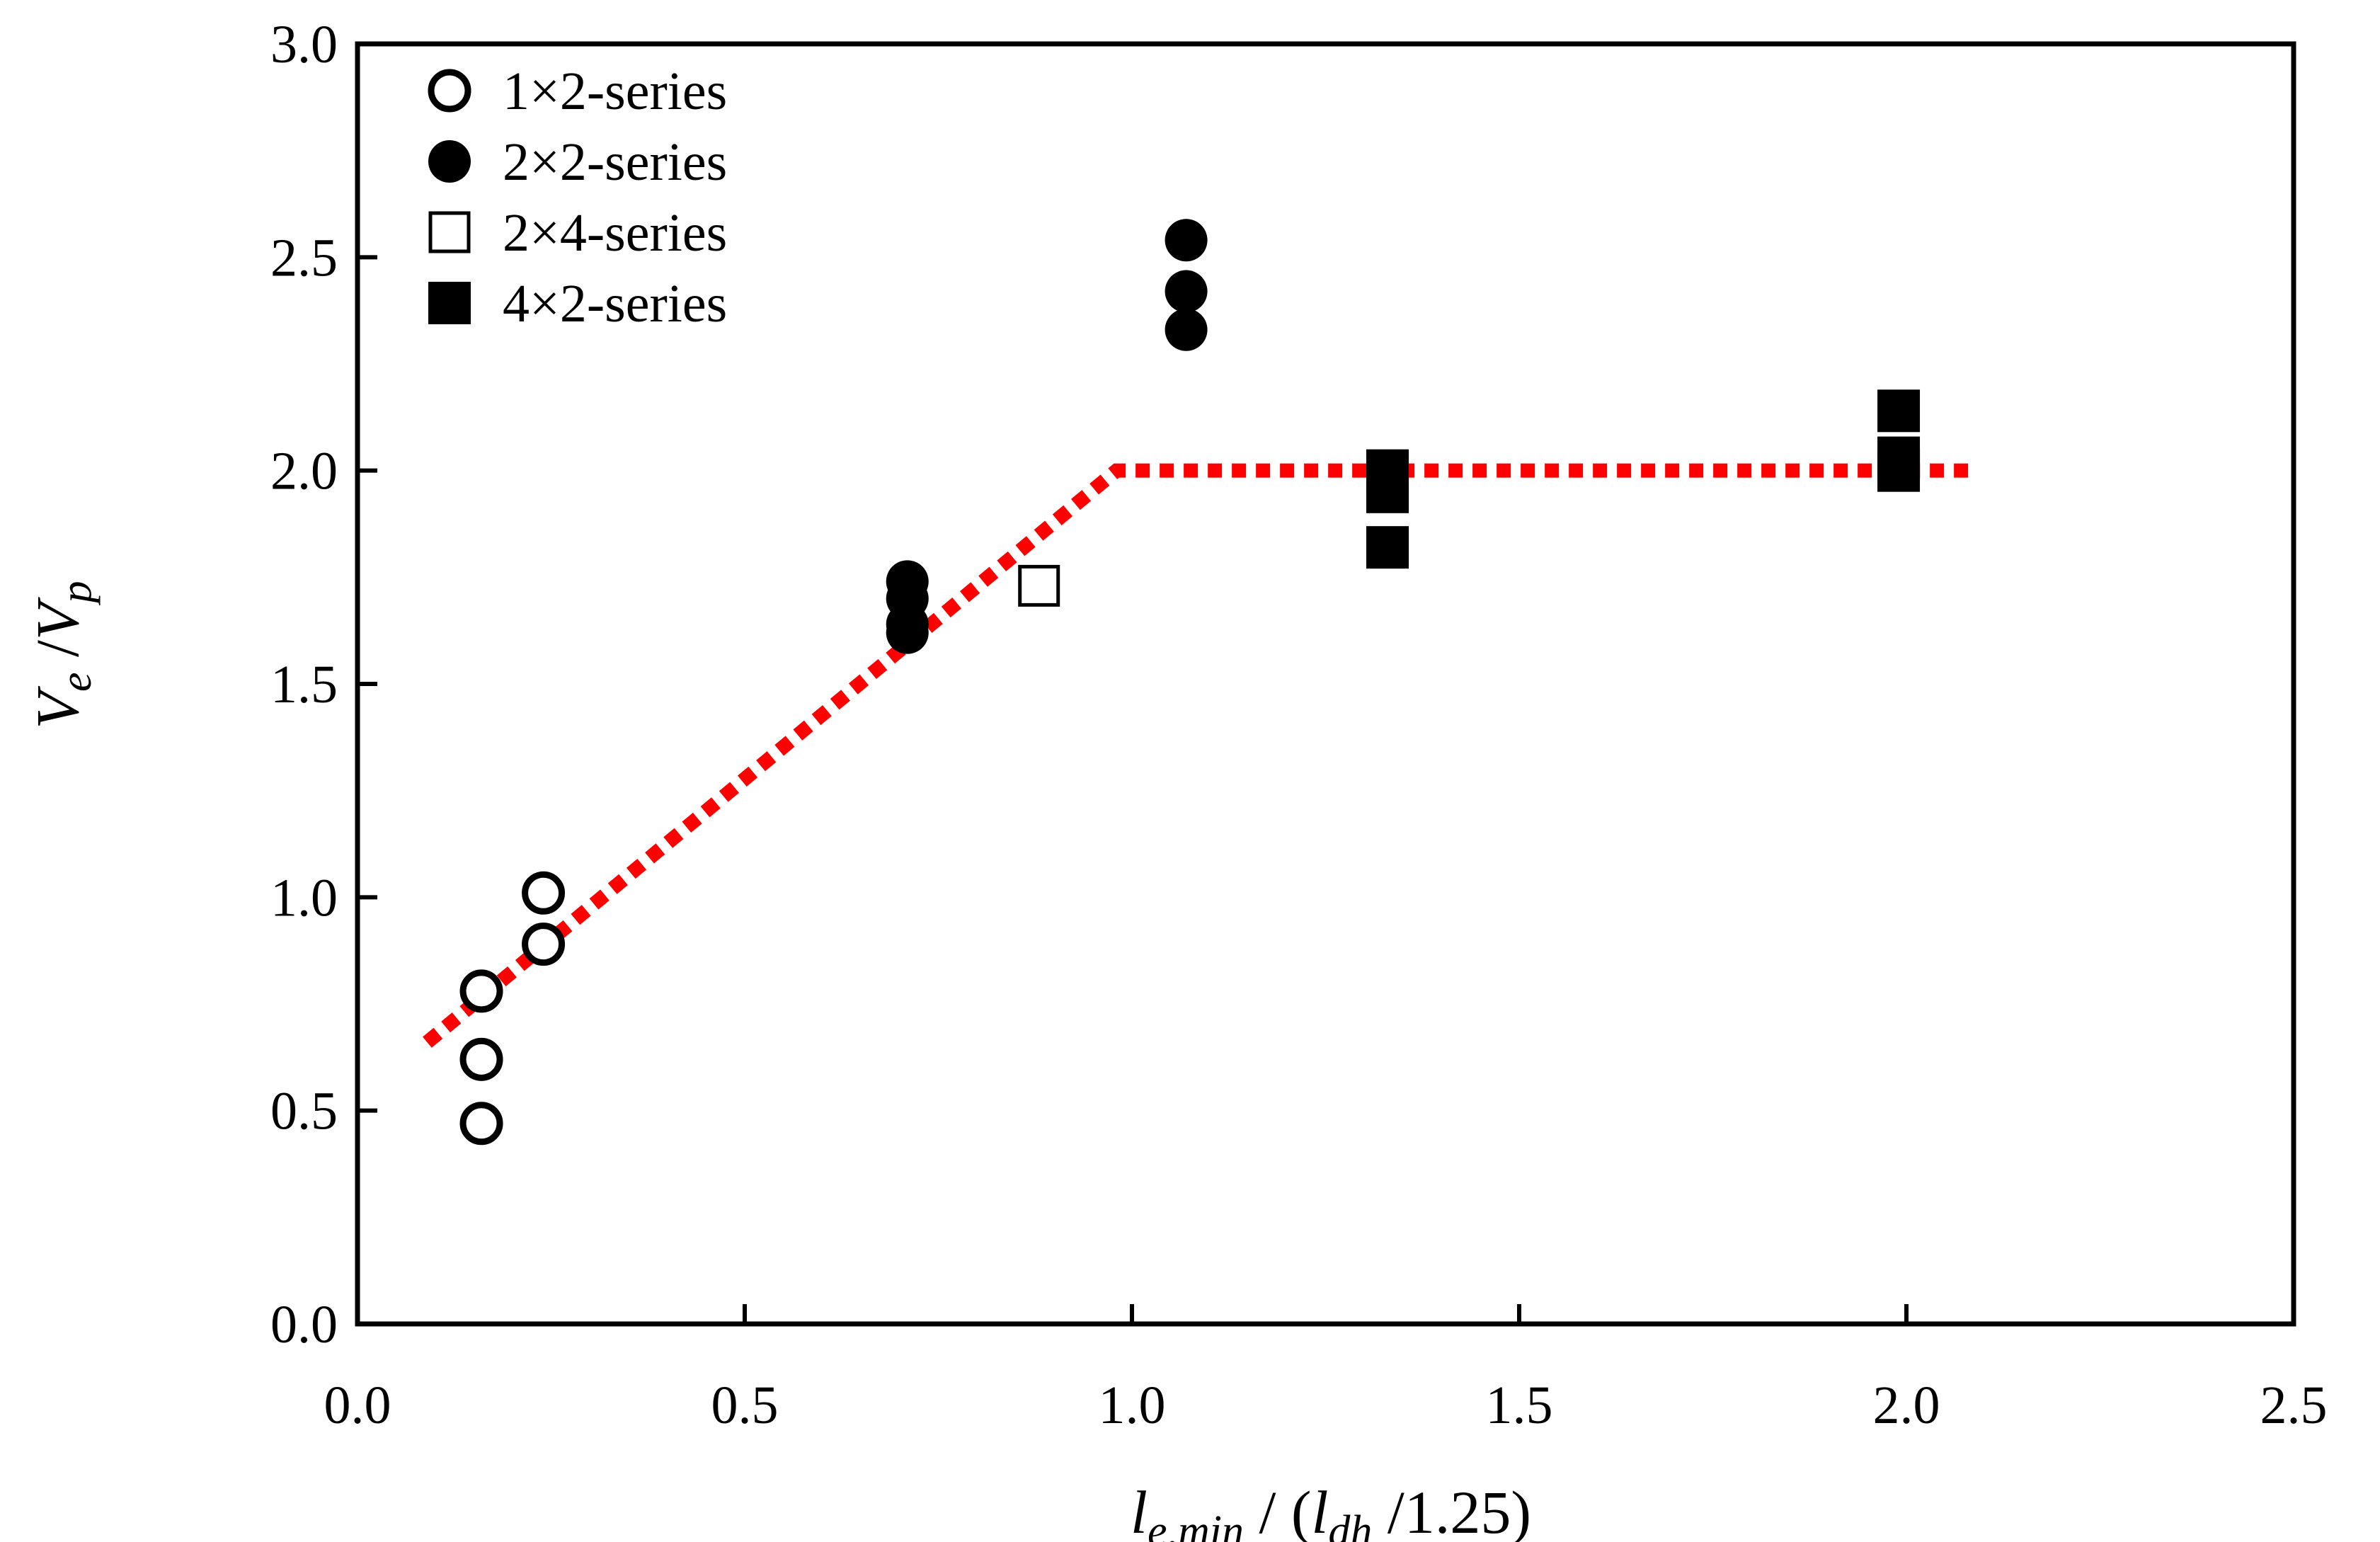 The width and height of the screenshot is (2380, 1542). Describe the element at coordinates (1047, 437) in the screenshot. I see `series-filled-circle` at that location.